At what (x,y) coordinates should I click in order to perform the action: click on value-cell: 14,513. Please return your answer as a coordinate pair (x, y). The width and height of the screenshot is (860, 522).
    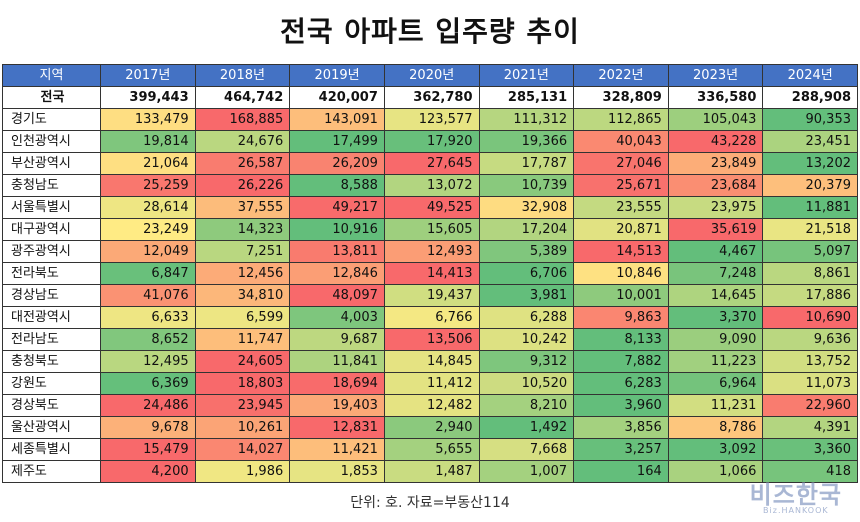
    Looking at the image, I should click on (621, 251).